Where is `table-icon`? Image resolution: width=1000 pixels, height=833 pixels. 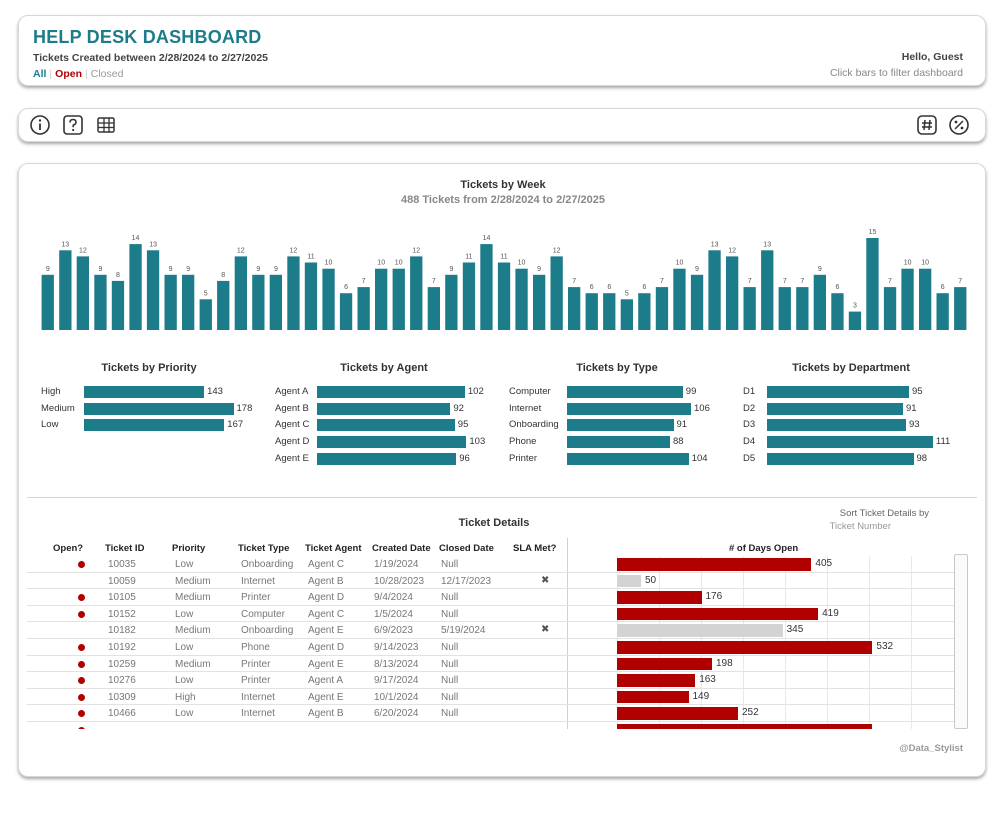 table-icon is located at coordinates (106, 125).